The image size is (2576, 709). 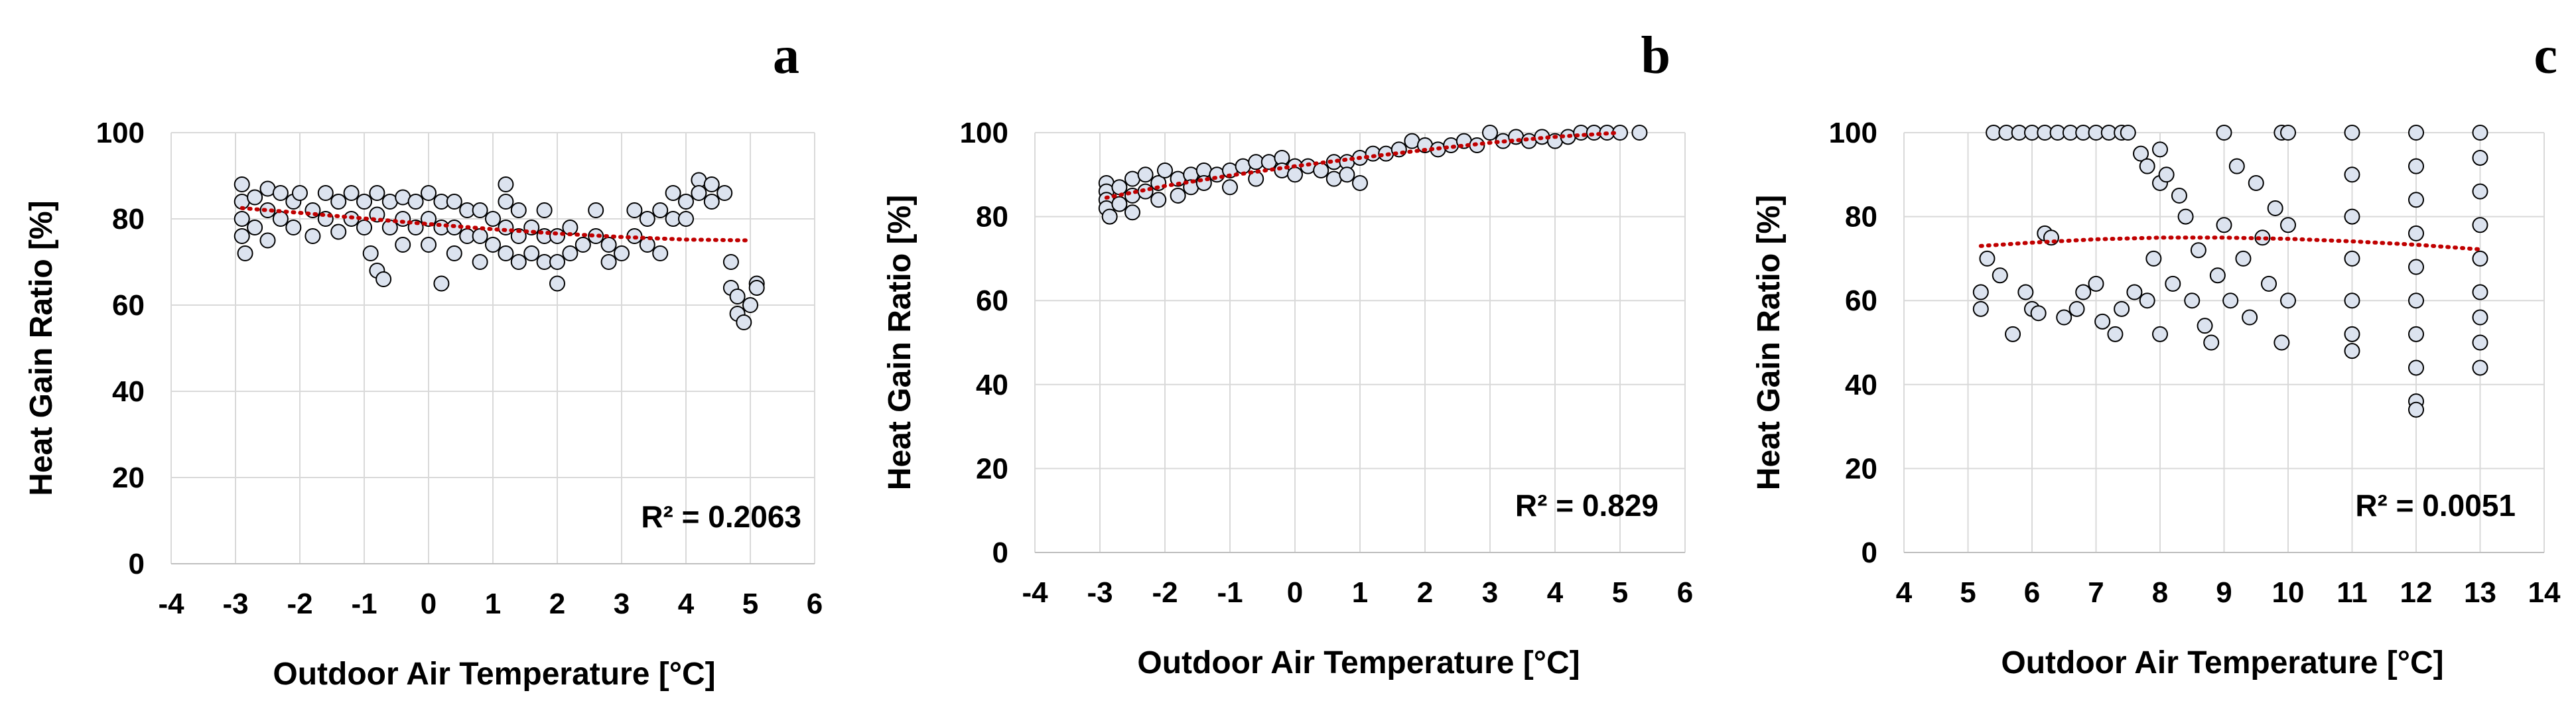 I want to click on chart-a-xtick-label: -3, so click(x=235, y=604).